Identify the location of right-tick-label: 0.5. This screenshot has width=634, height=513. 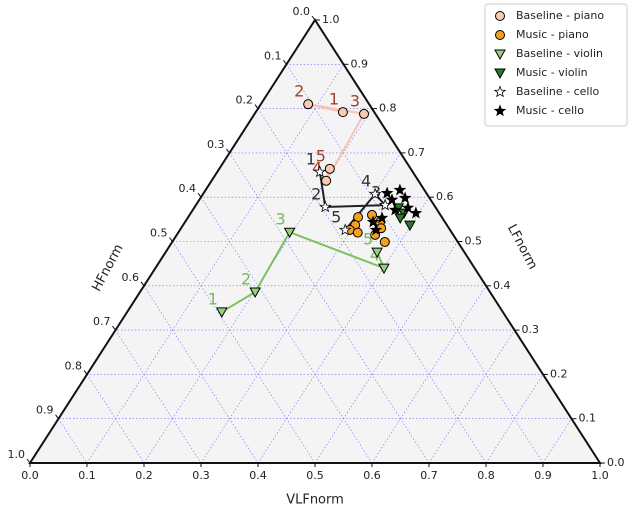
(474, 241).